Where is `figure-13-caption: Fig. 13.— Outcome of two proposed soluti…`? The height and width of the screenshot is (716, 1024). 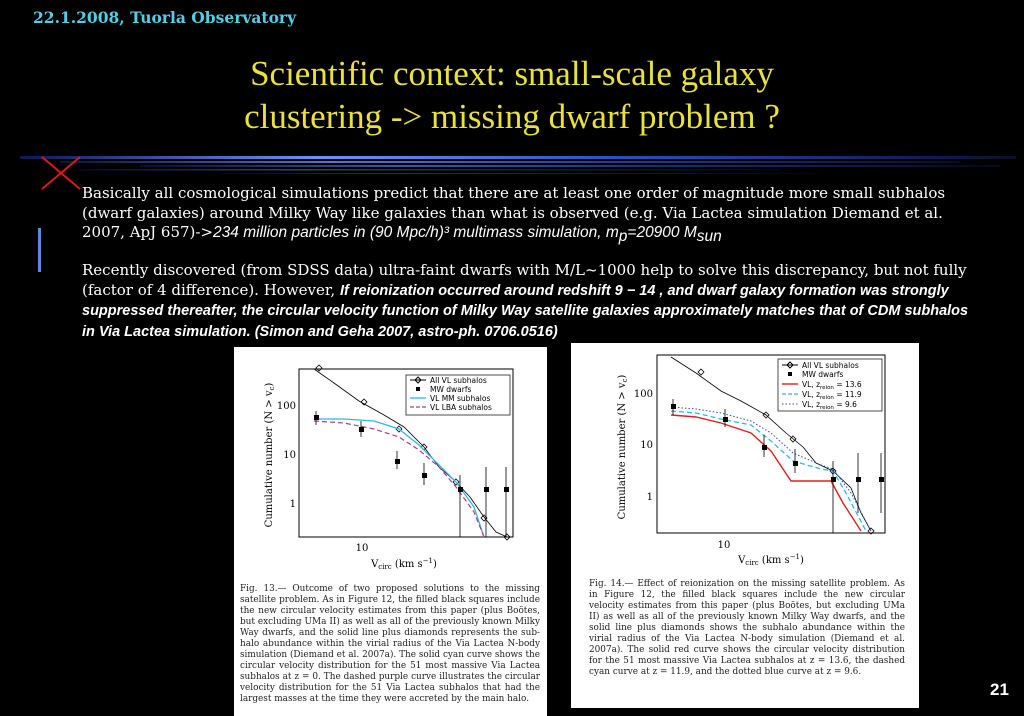 figure-13-caption: Fig. 13.— Outcome of two proposed soluti… is located at coordinates (390, 644).